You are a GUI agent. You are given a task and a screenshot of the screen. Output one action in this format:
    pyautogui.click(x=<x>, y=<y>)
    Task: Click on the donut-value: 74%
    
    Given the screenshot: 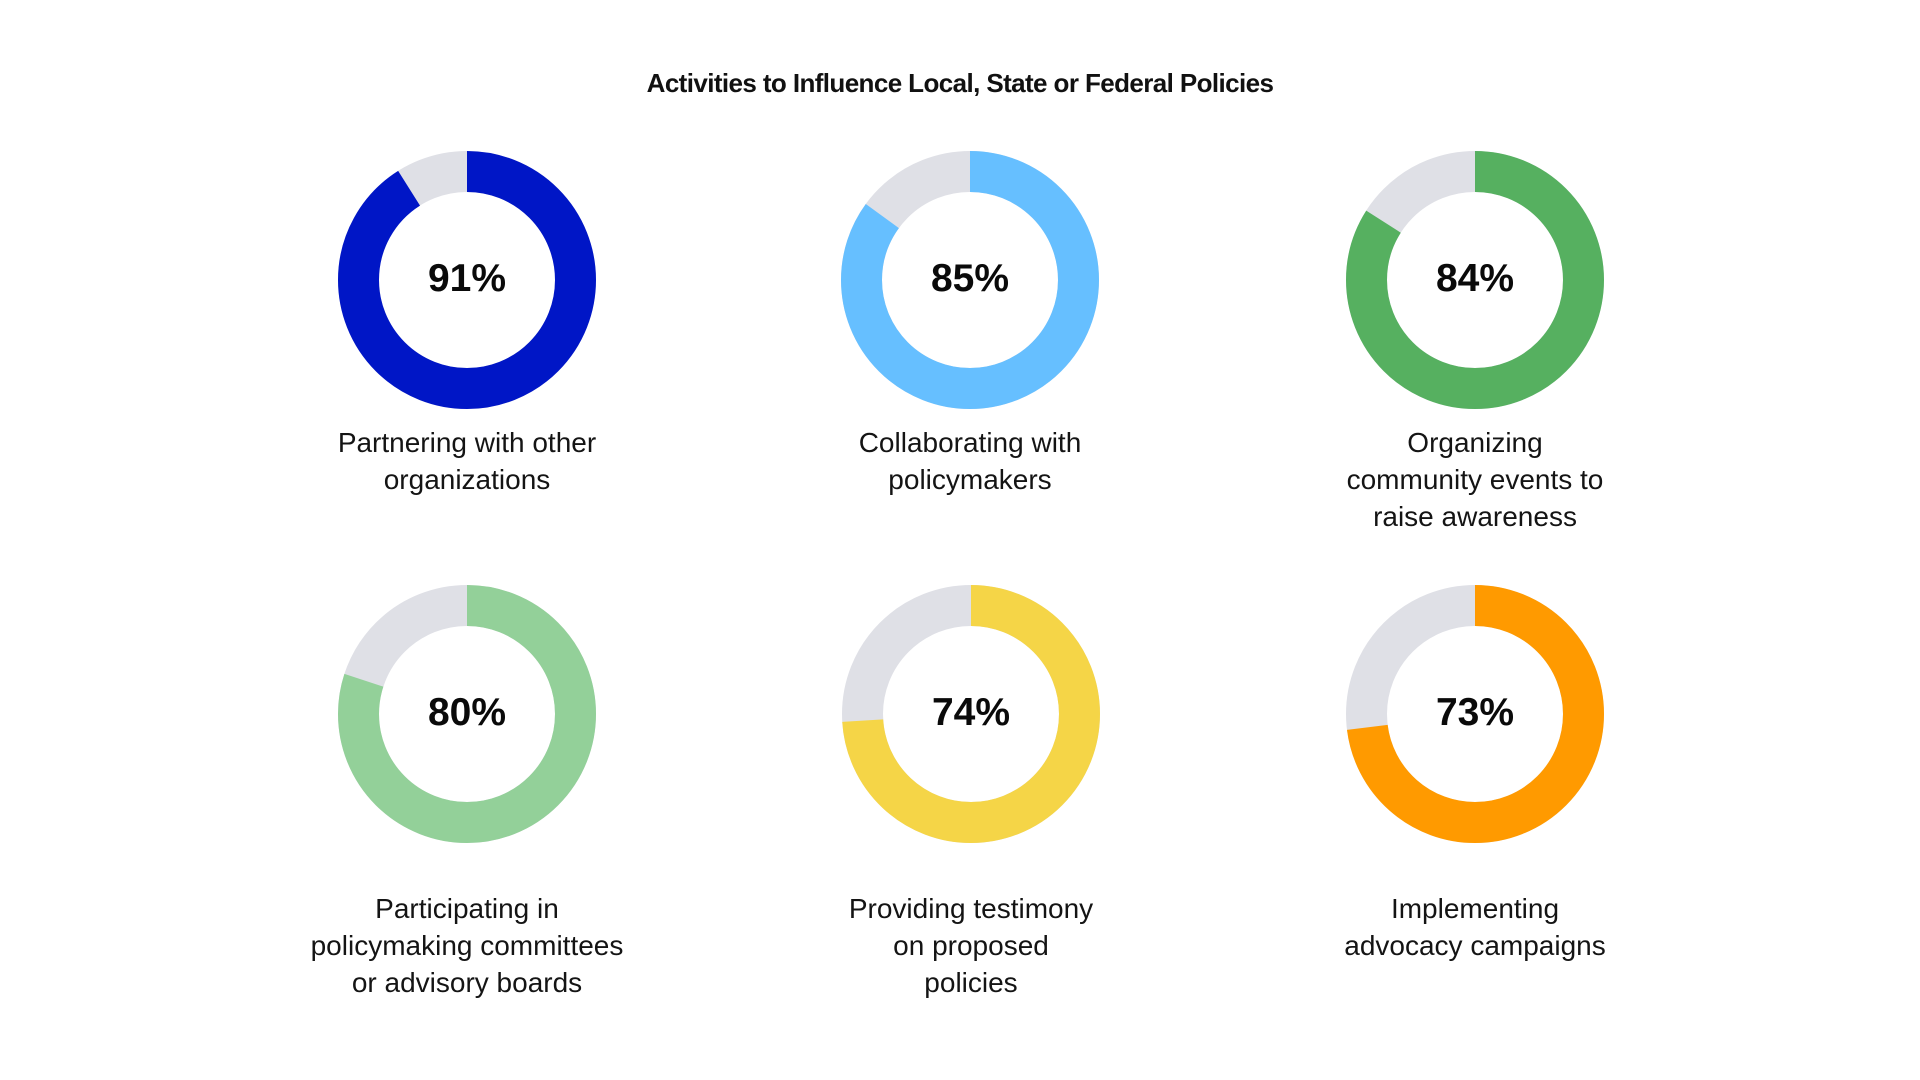 What is the action you would take?
    pyautogui.click(x=971, y=712)
    